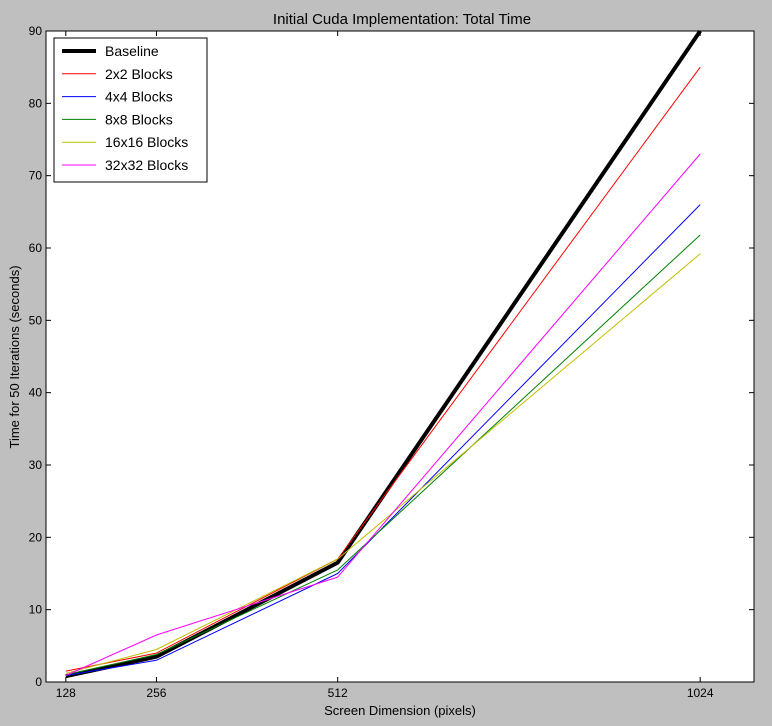 Image resolution: width=772 pixels, height=726 pixels. Describe the element at coordinates (139, 74) in the screenshot. I see `legend-label: 2x2 Blocks` at that location.